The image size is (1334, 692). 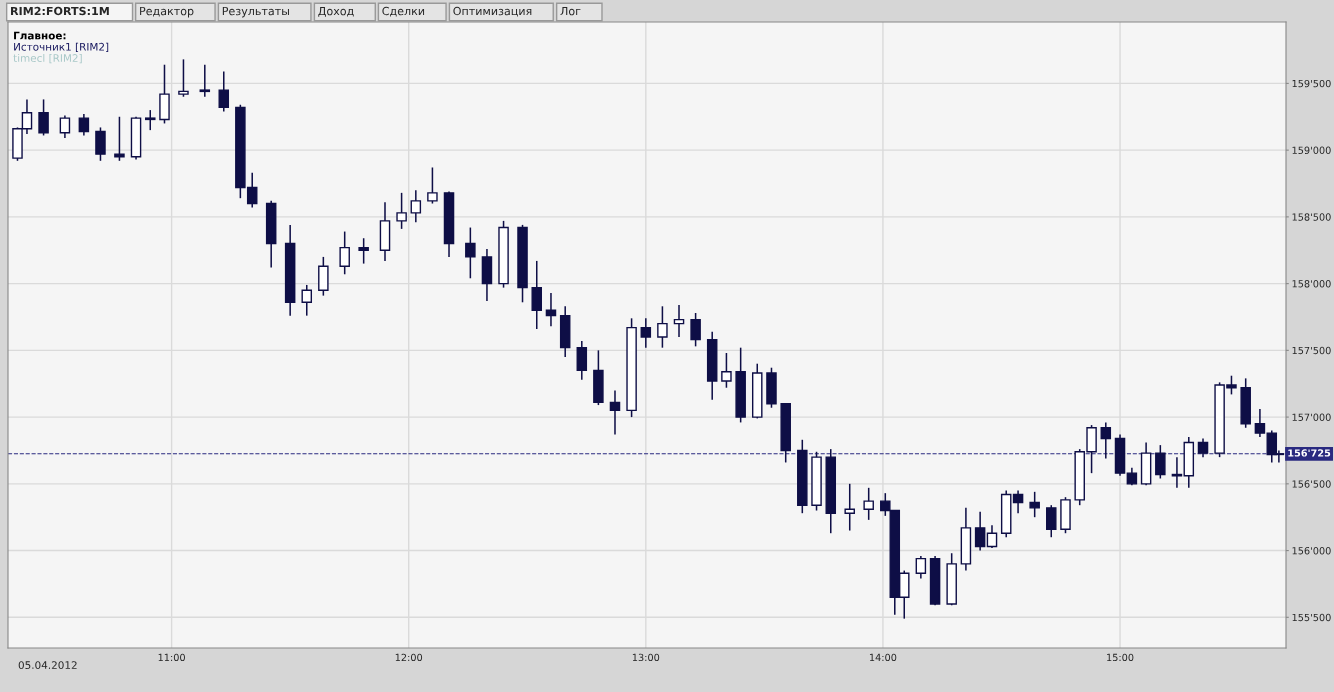 What do you see at coordinates (646, 657) in the screenshot?
I see `x-tick-label: 13:00` at bounding box center [646, 657].